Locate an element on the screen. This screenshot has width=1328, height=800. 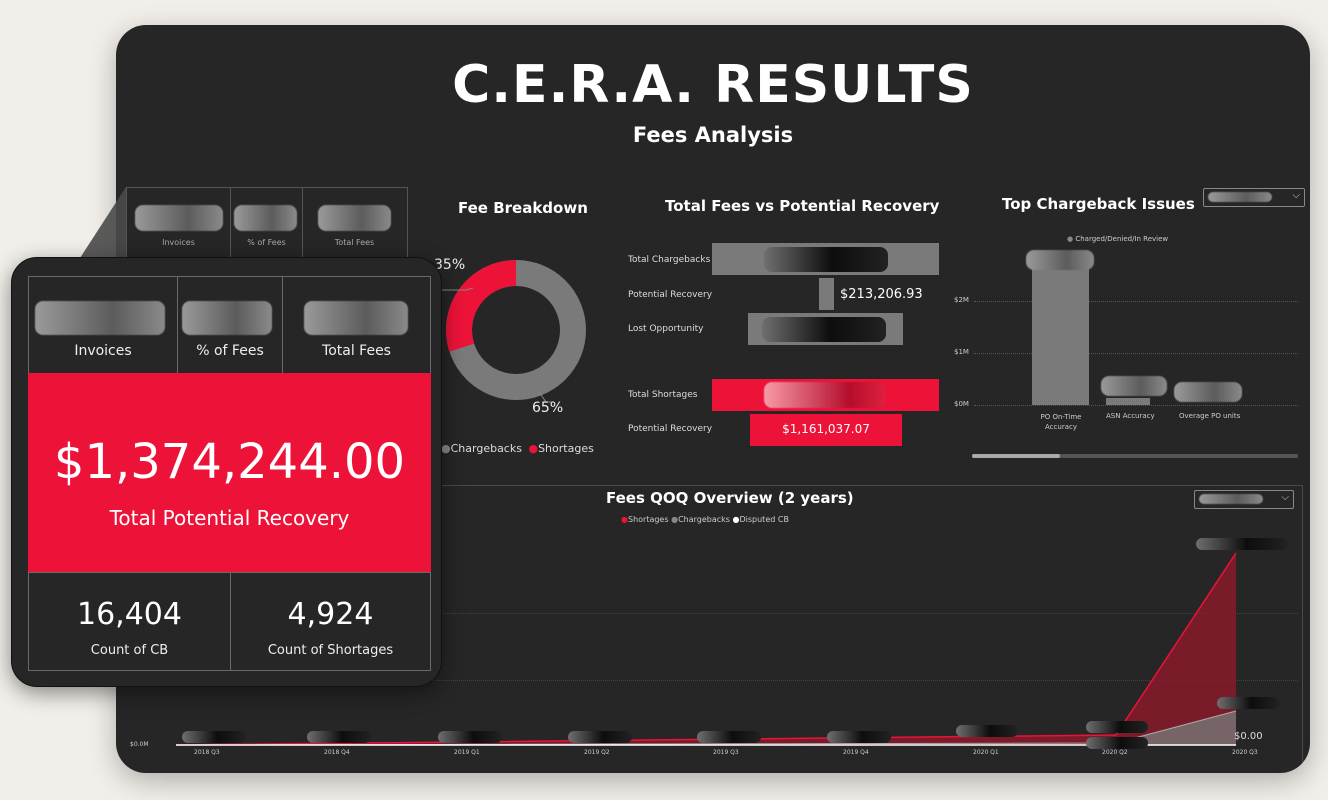
x-label: 2019 Q2 is located at coordinates (597, 752).